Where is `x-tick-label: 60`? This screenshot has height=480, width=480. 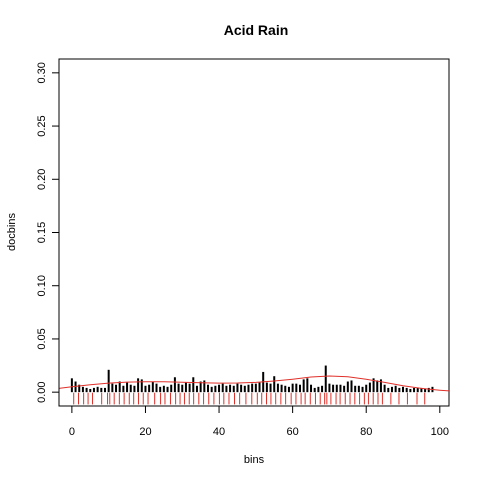 x-tick-label: 60 is located at coordinates (293, 432).